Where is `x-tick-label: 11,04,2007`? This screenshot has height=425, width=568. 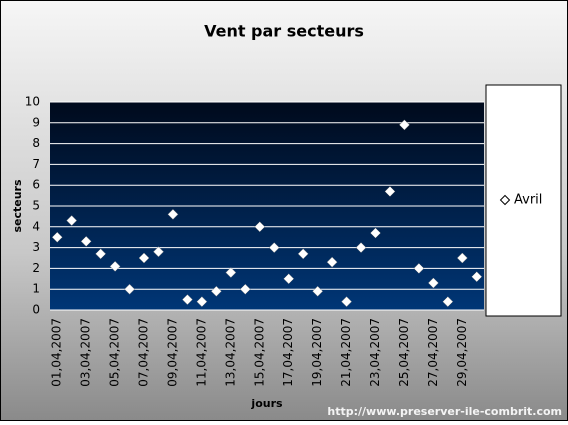
x-tick-label: 11,04,2007 is located at coordinates (201, 352).